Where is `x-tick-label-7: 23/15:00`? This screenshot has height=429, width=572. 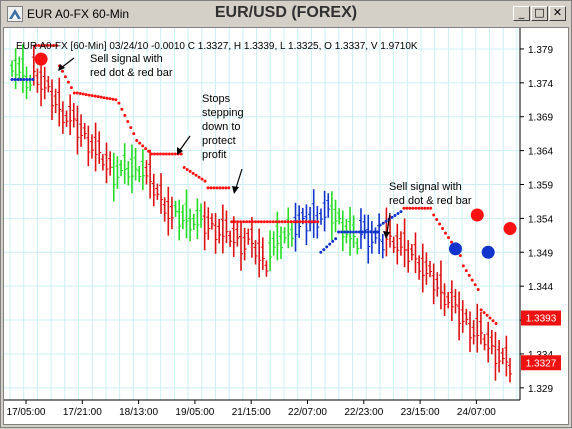 x-tick-label-7: 23/15:00 is located at coordinates (420, 412).